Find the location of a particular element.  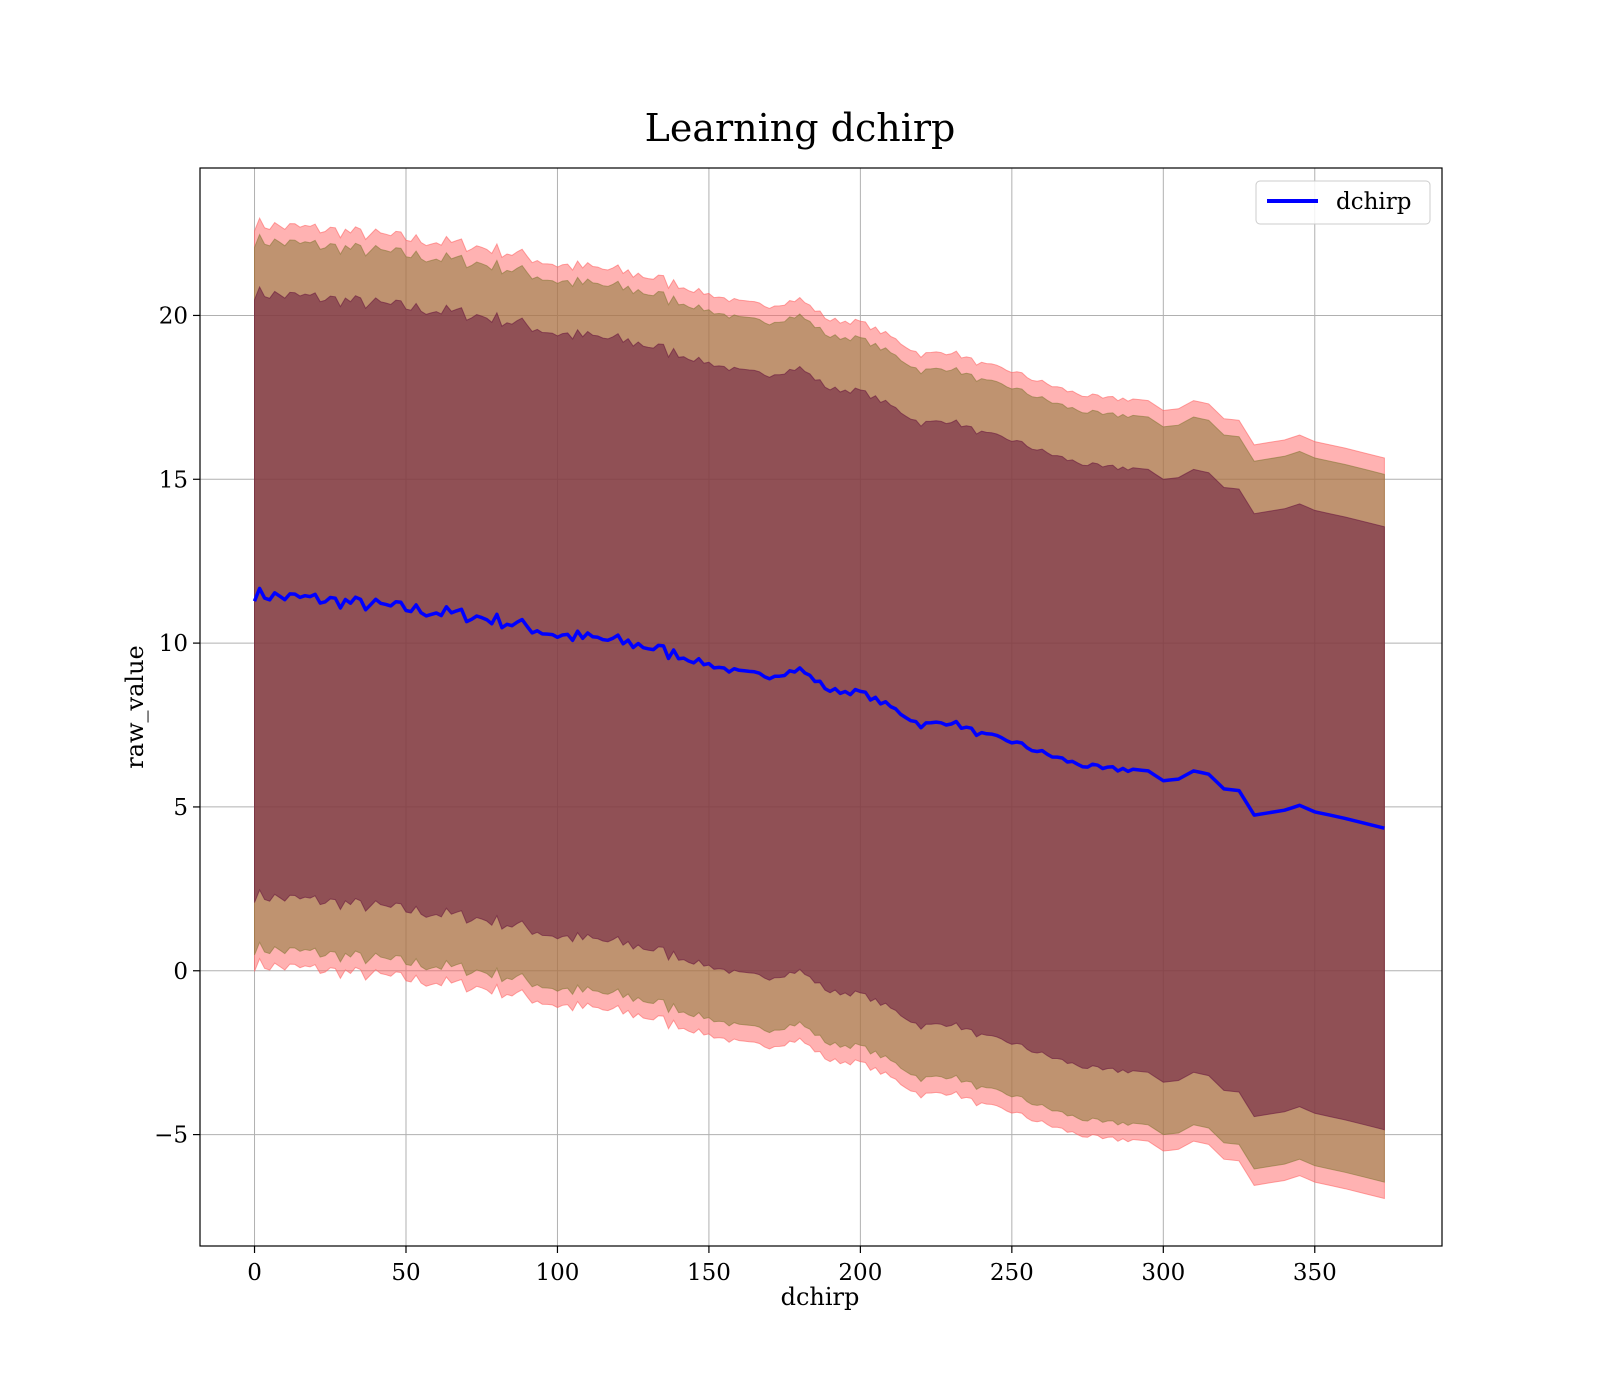

legend: dchirp is located at coordinates (1343, 202).